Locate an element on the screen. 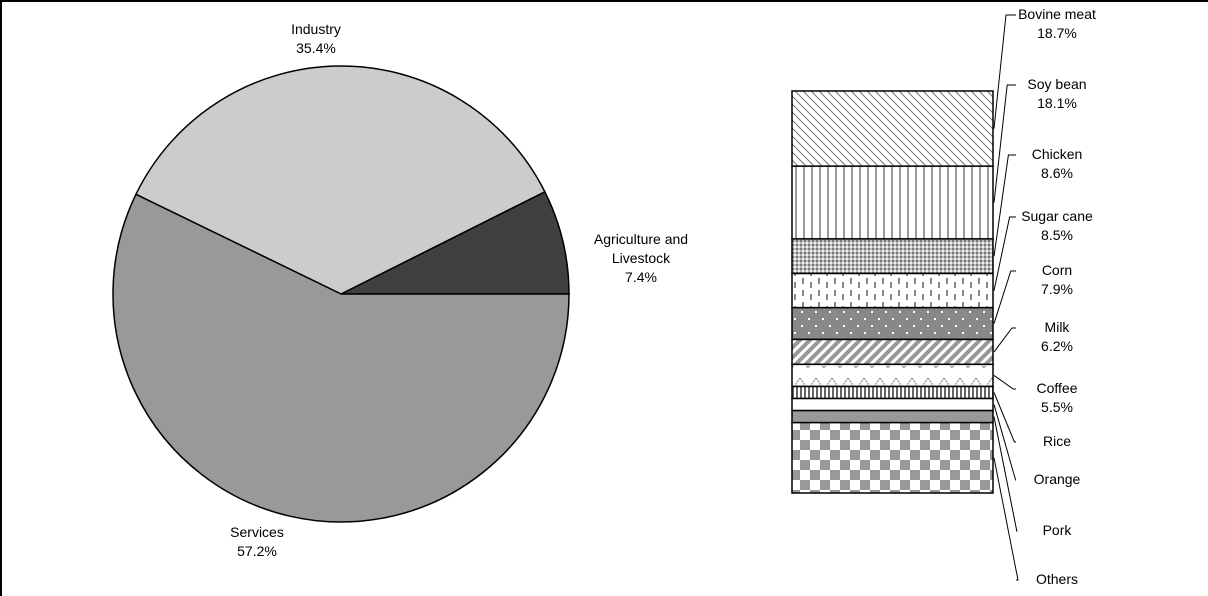 This screenshot has width=1208, height=596. category-label: Corn is located at coordinates (1057, 270).